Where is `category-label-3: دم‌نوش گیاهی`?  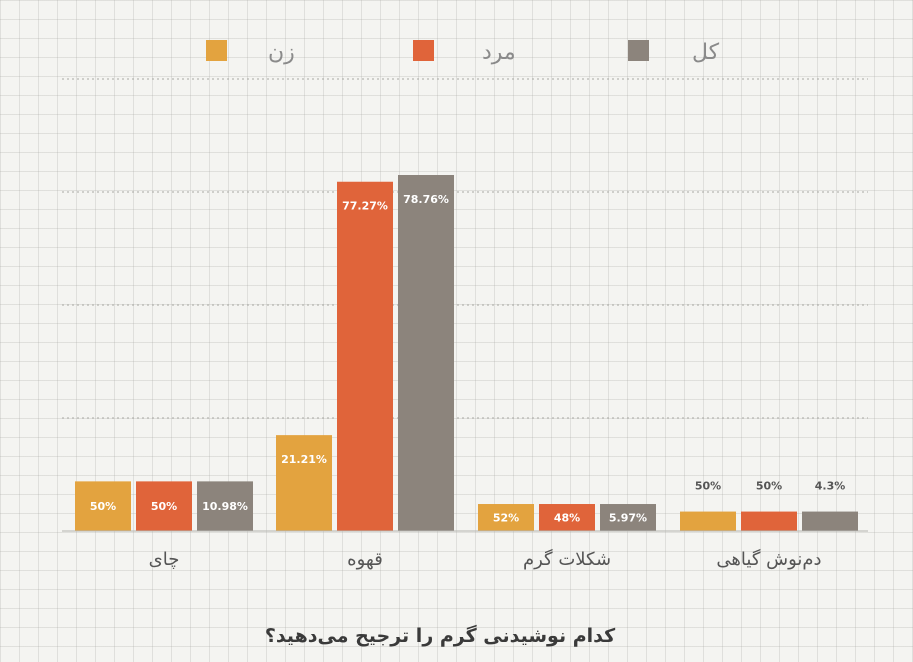 category-label-3: دم‌نوش گیاهی is located at coordinates (768, 559).